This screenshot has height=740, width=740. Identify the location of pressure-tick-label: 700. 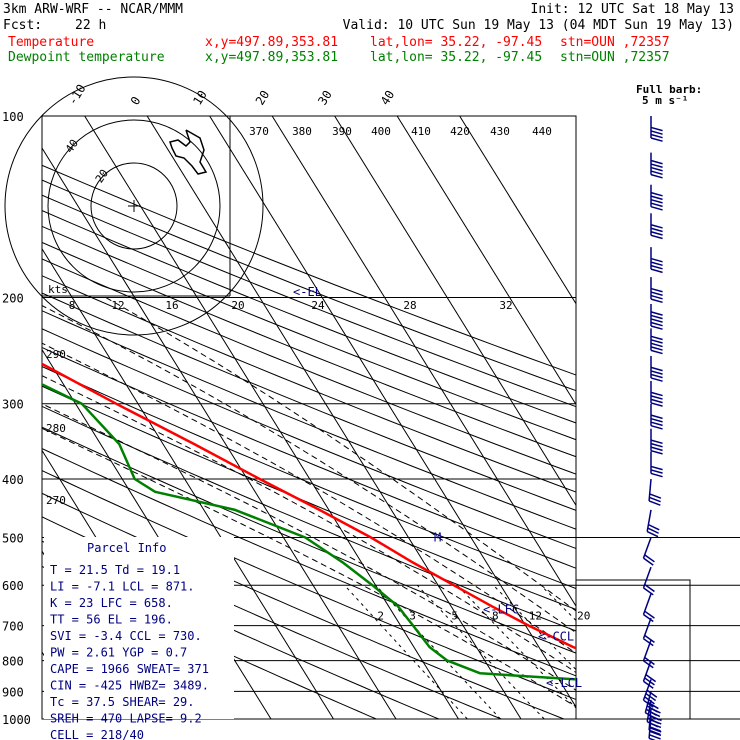
(13, 627).